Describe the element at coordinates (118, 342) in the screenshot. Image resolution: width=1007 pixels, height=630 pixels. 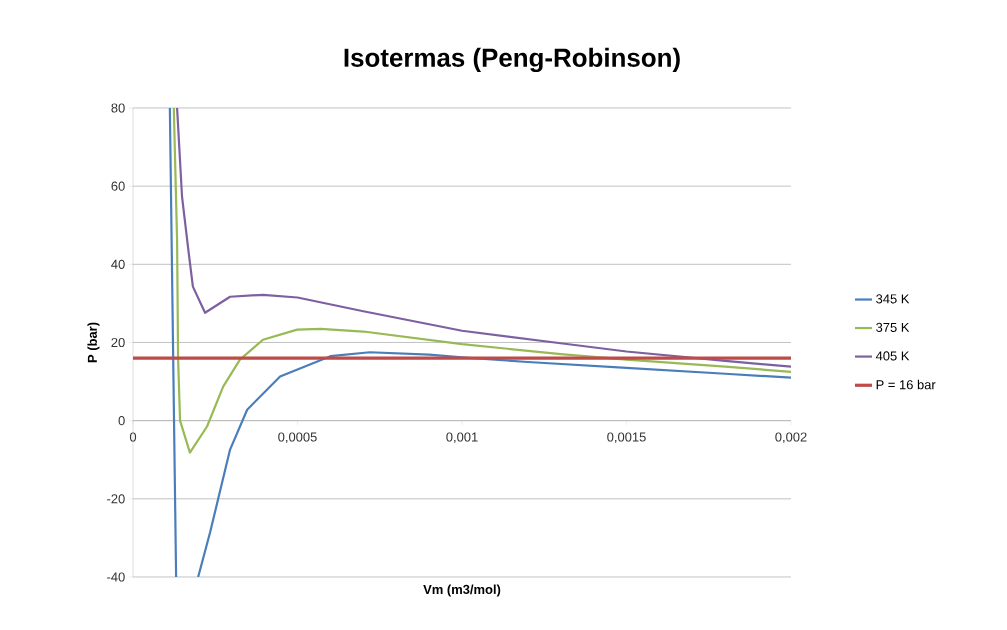
I see `y-tick-label: 20` at that location.